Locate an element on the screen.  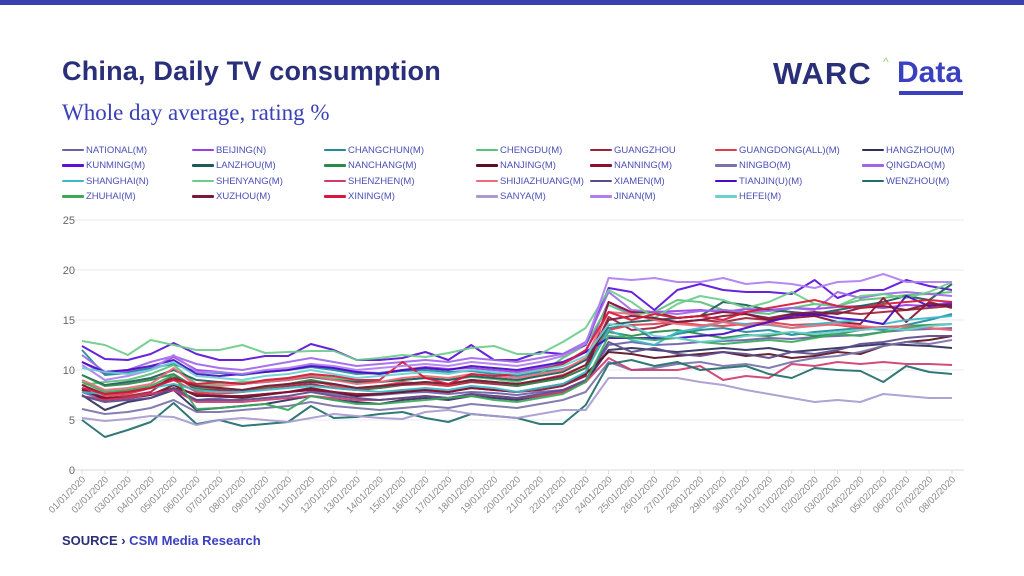
logo-caret-icon: ^ is located at coordinates (886, 62).